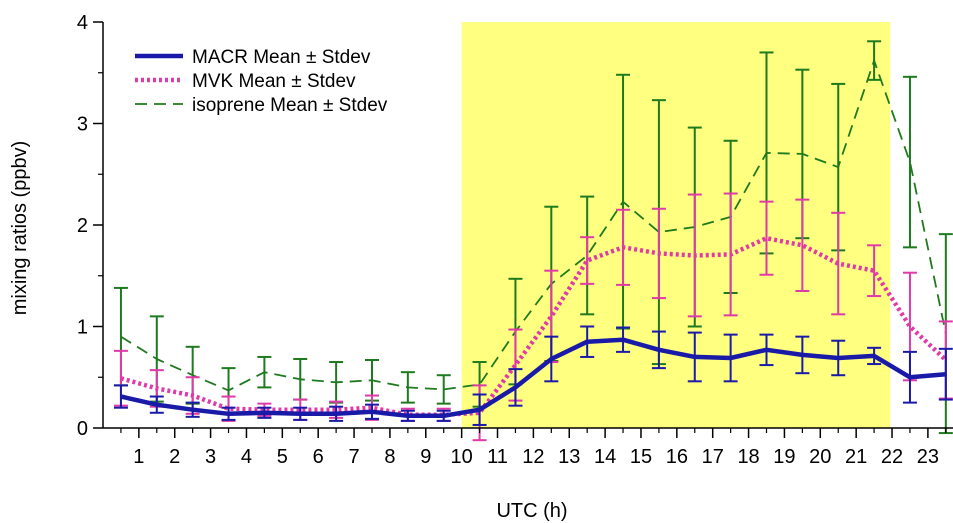  Describe the element at coordinates (462, 457) in the screenshot. I see `x-tick-label: 10` at that location.